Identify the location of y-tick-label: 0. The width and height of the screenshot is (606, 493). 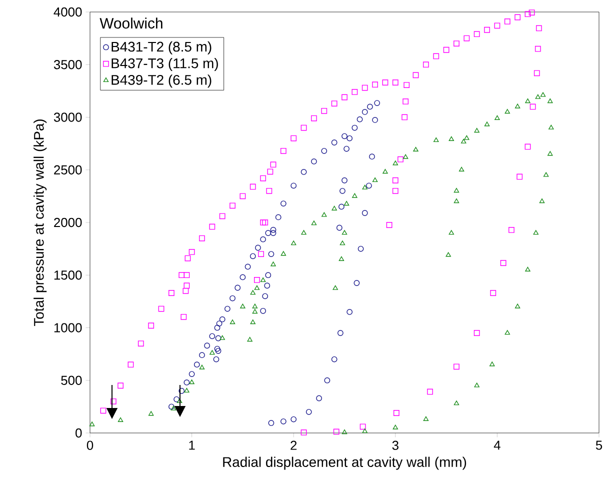
(79, 433).